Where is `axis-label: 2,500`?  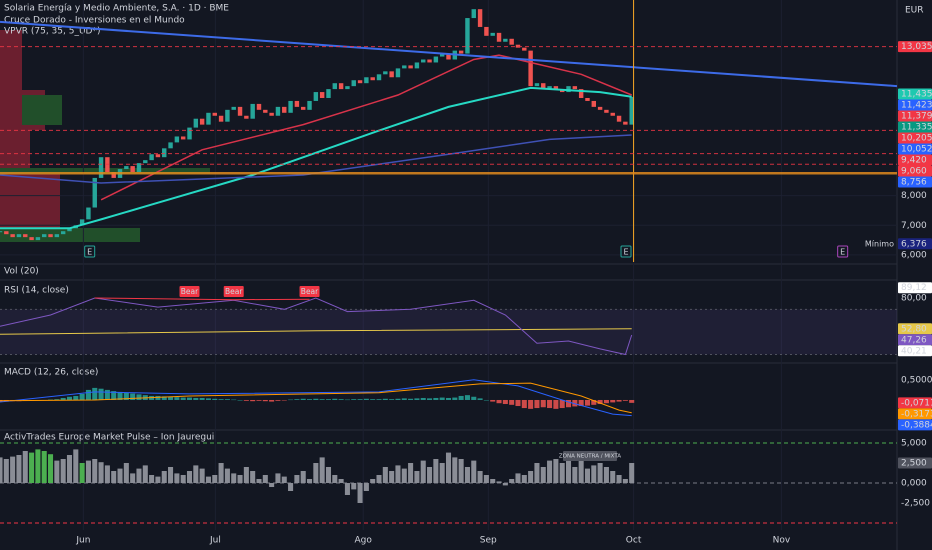
axis-label: 2,500 is located at coordinates (914, 464).